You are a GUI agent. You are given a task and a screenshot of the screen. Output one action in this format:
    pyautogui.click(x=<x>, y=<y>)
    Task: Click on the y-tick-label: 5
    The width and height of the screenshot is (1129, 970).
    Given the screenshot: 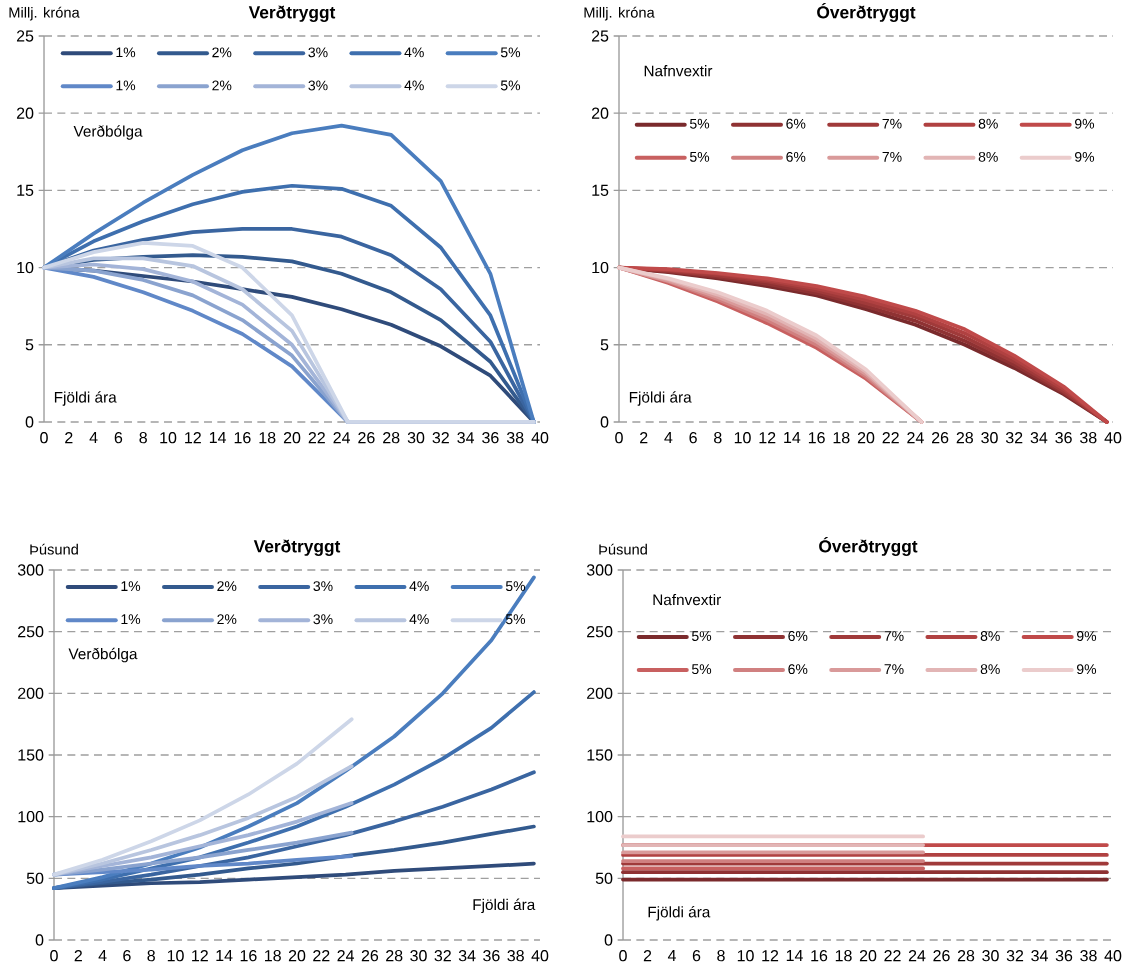 What is the action you would take?
    pyautogui.click(x=29, y=345)
    